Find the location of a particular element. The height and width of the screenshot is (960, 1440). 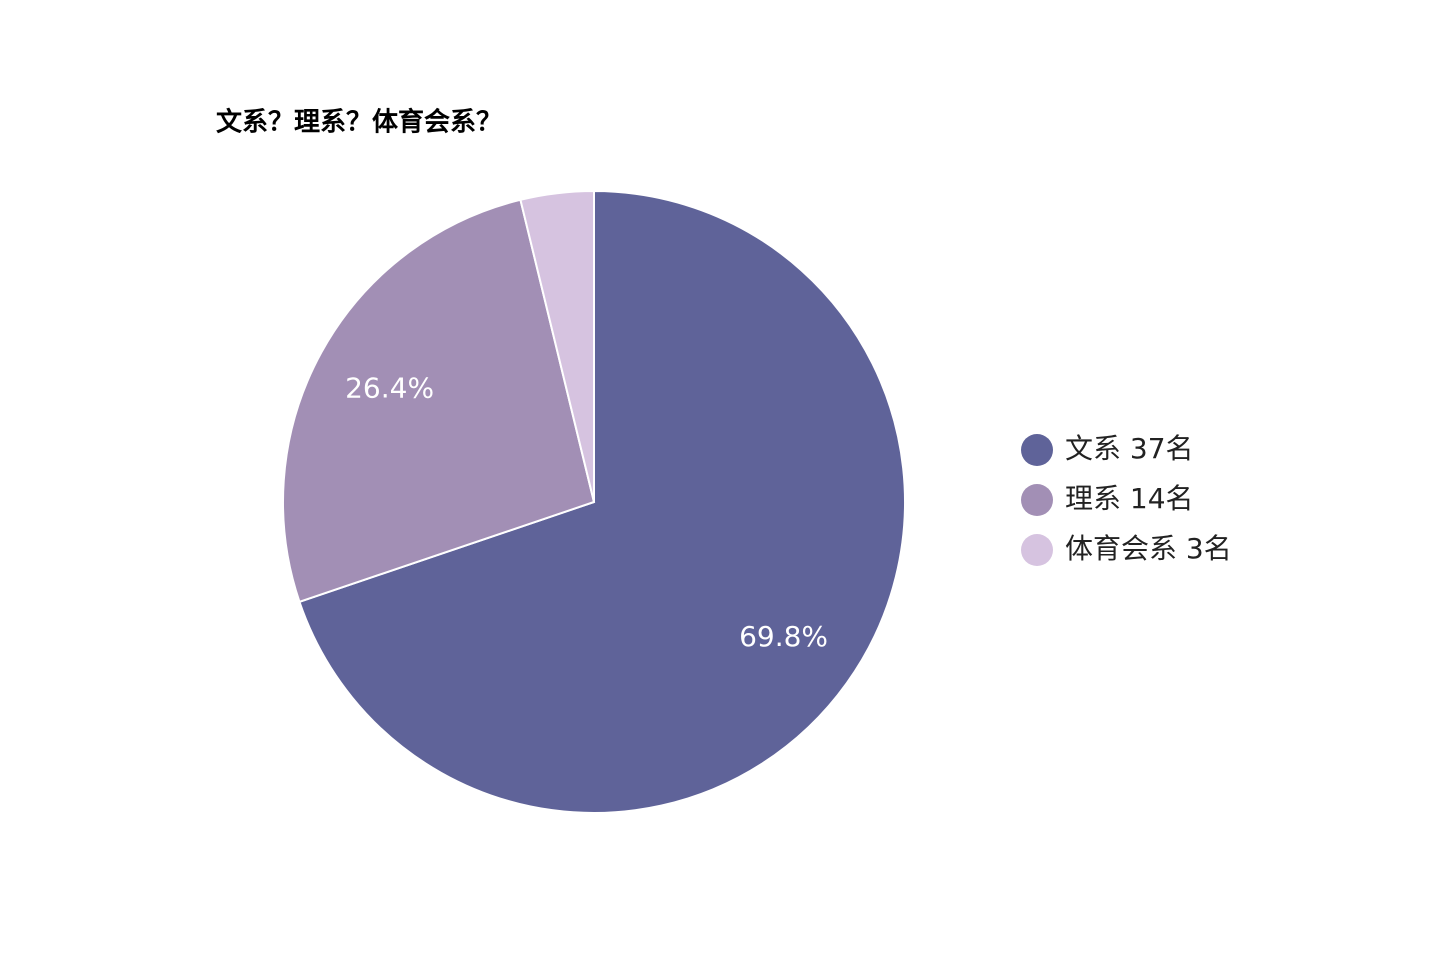

slice-label: 69.8% is located at coordinates (783, 636).